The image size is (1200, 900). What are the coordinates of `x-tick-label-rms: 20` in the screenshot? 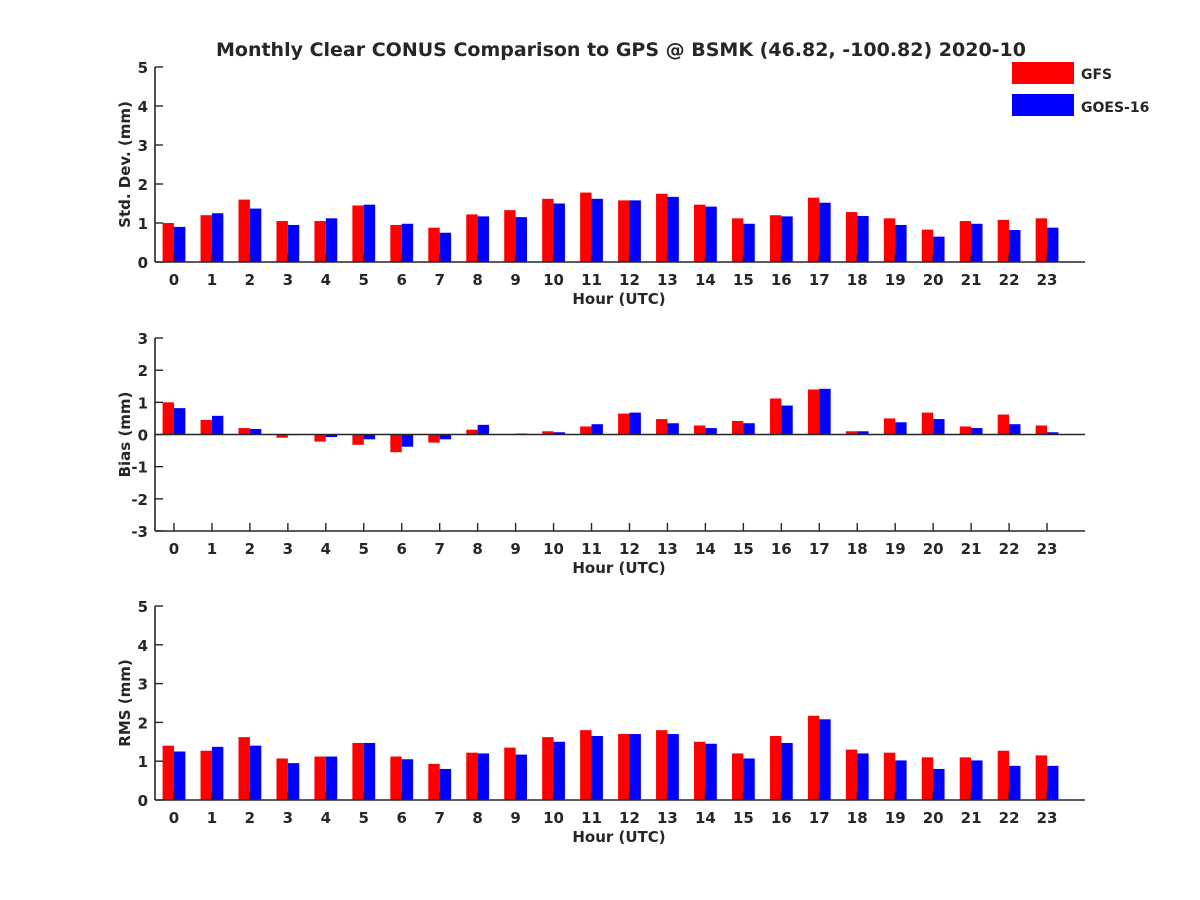 It's located at (933, 818).